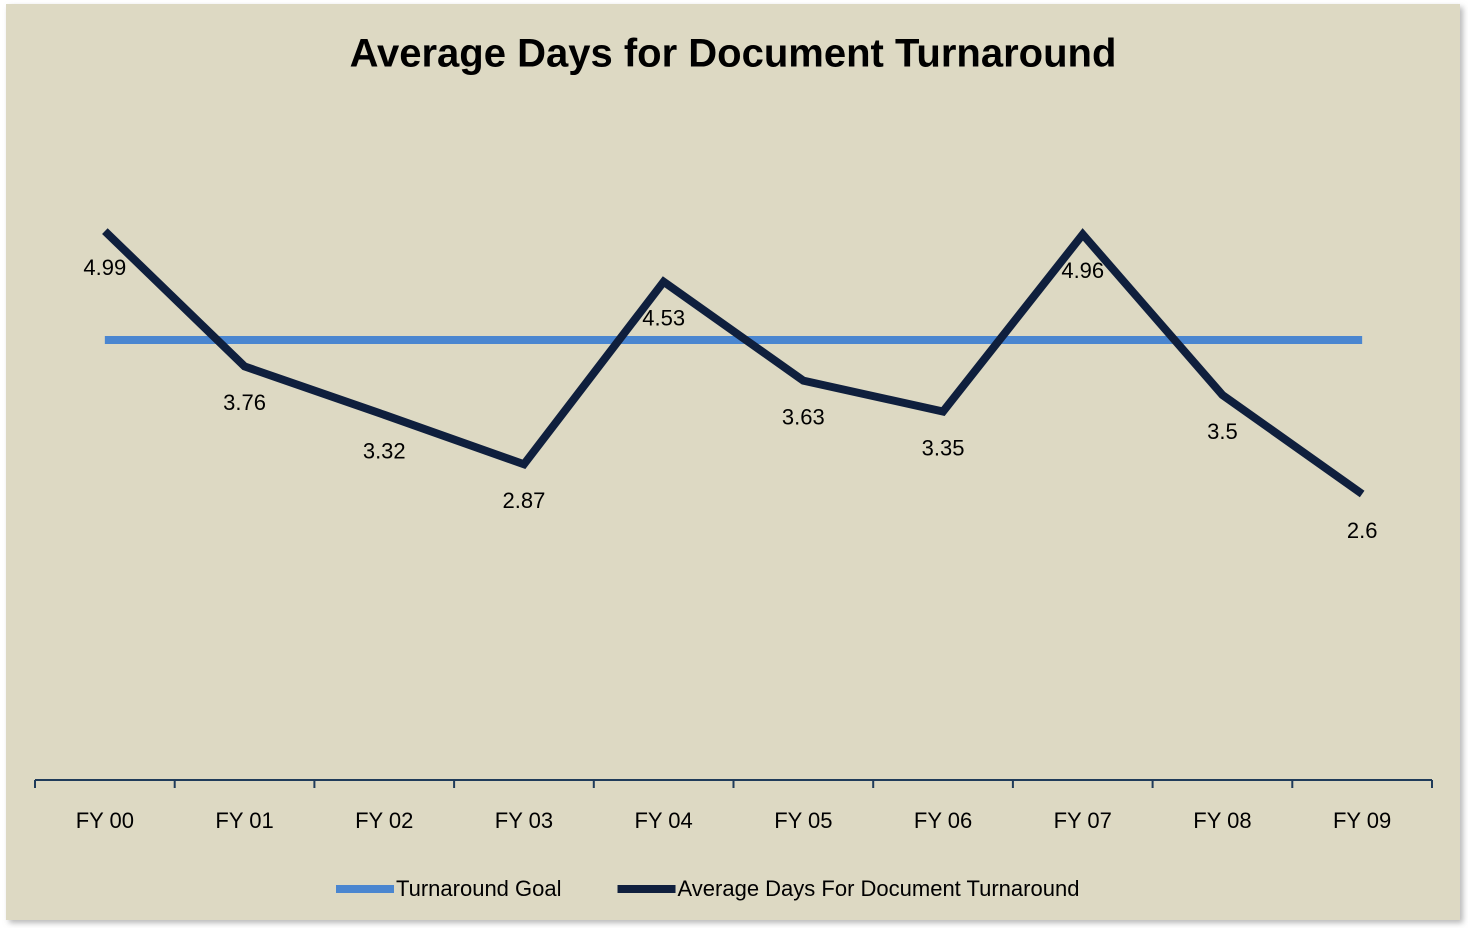  I want to click on data-label: 3.35, so click(943, 447).